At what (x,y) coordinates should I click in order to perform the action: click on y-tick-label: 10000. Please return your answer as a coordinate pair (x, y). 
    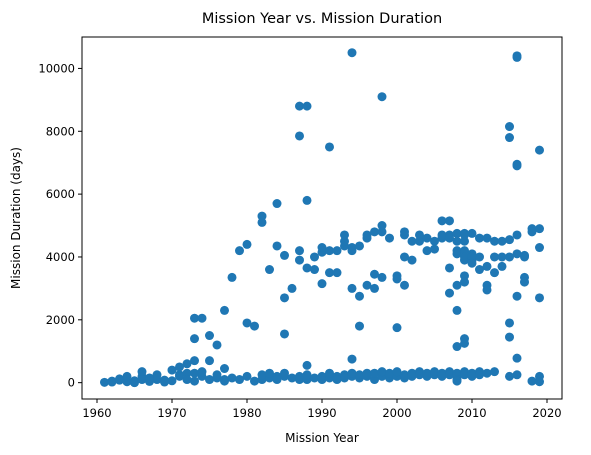
    Looking at the image, I should click on (56, 68).